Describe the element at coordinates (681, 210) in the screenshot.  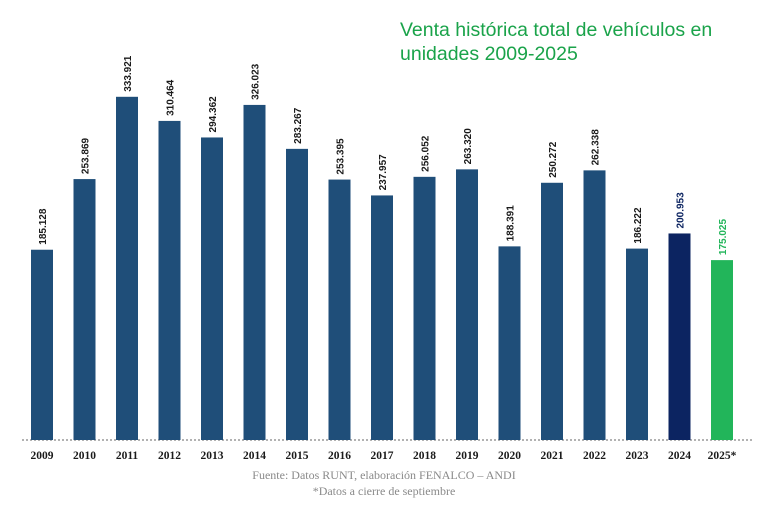
I see `value-label-2024: 200.953` at that location.